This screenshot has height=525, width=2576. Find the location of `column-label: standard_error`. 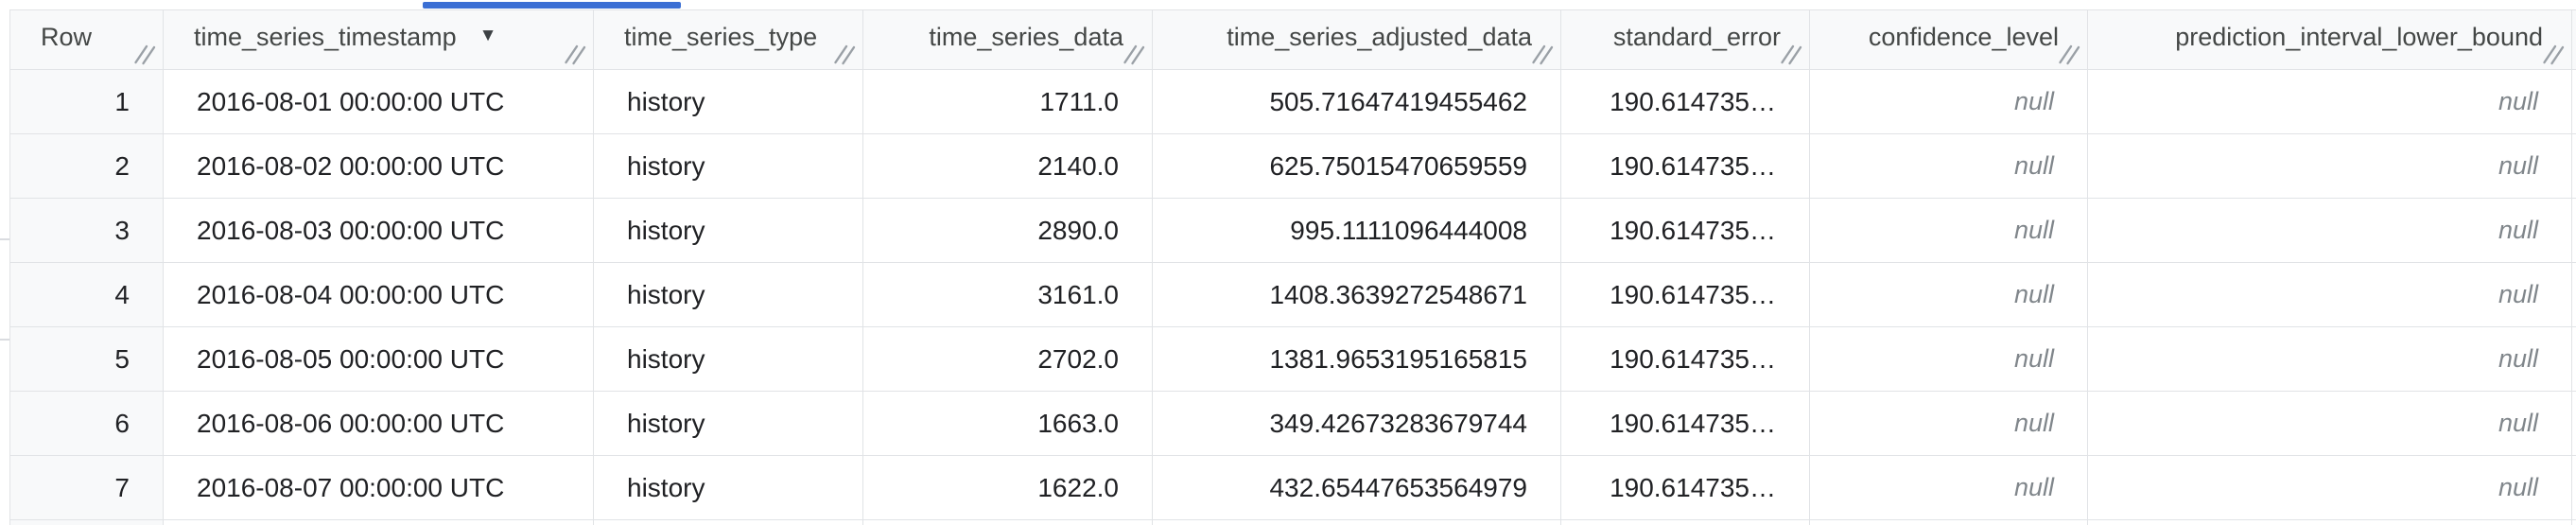

column-label: standard_error is located at coordinates (1696, 36).